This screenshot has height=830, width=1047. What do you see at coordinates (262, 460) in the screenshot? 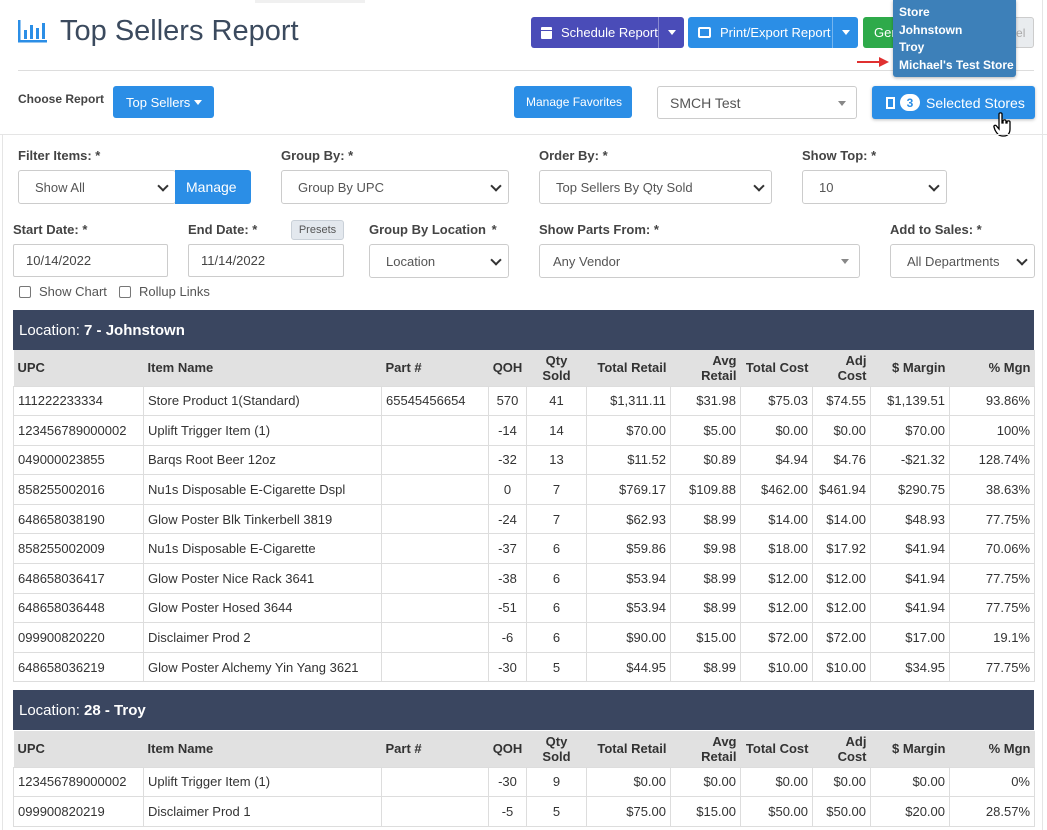
I see `table-cell: Barqs Root Beer 12oz` at bounding box center [262, 460].